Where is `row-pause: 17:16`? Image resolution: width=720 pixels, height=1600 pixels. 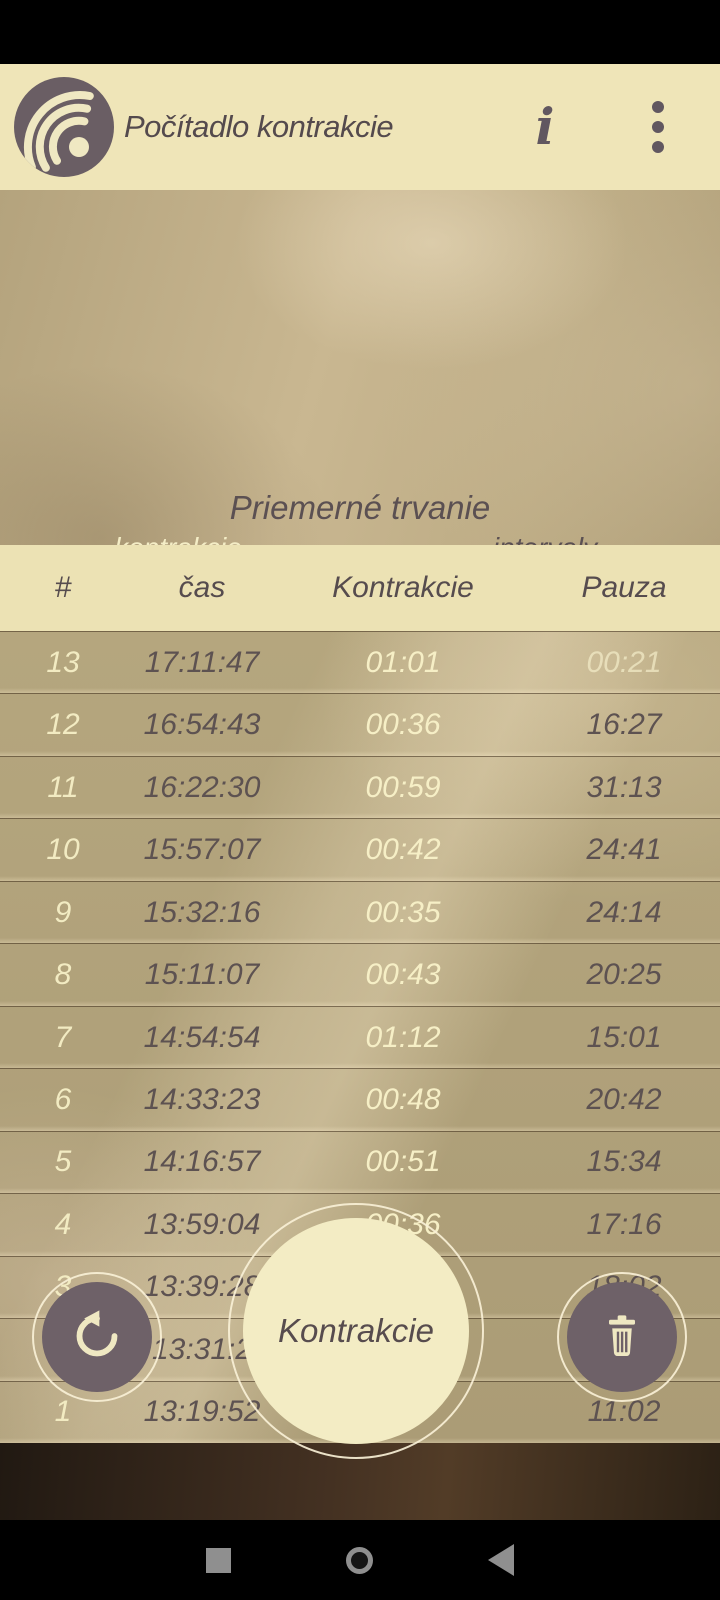
row-pause: 17:16 is located at coordinates (624, 1224).